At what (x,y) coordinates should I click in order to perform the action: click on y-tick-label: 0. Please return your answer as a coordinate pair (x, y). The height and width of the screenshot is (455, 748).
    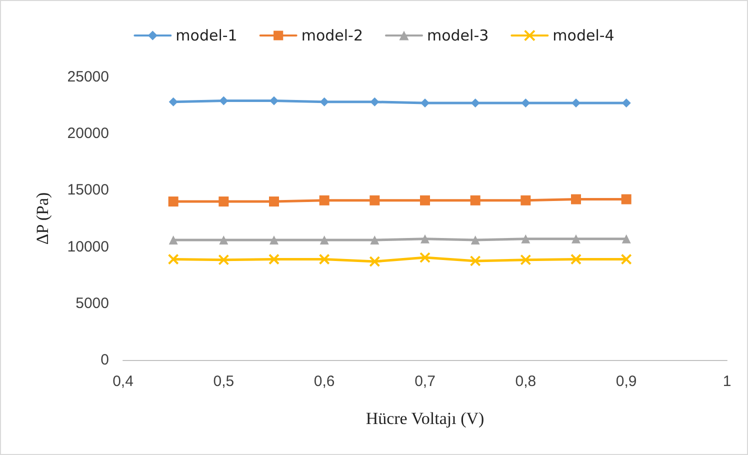
    Looking at the image, I should click on (104, 360).